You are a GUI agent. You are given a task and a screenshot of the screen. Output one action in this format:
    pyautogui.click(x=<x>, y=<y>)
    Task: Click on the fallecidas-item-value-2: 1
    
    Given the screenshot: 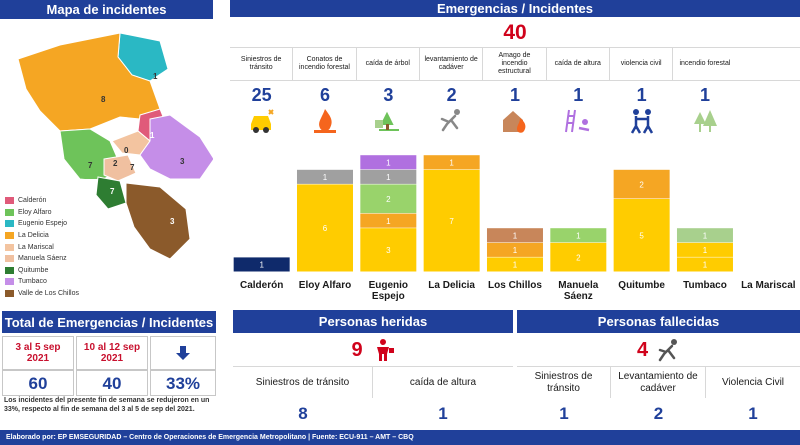 What is the action you would take?
    pyautogui.click(x=753, y=413)
    